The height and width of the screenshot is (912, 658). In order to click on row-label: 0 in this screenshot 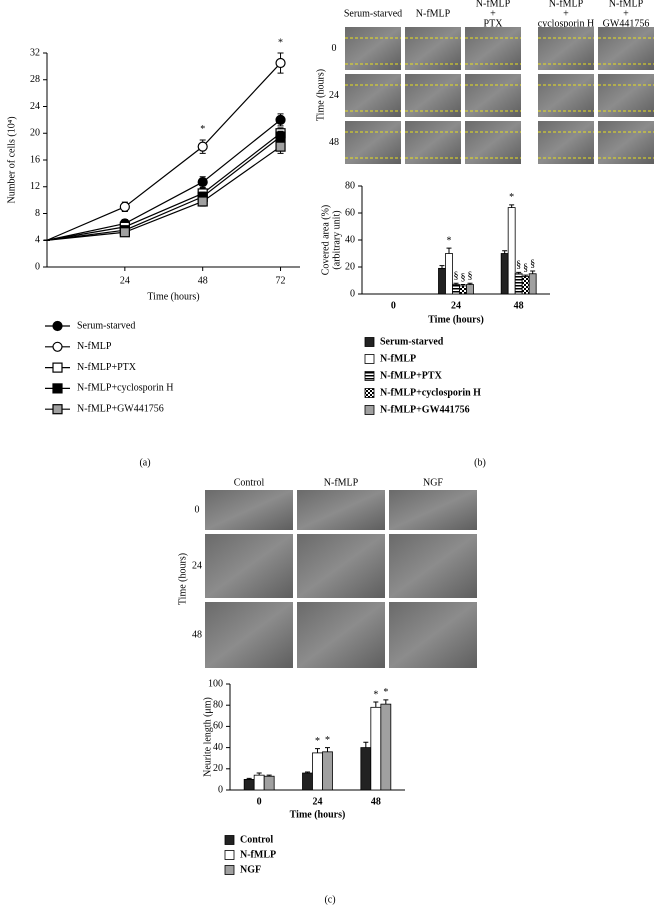, I will do `click(334, 48)`.